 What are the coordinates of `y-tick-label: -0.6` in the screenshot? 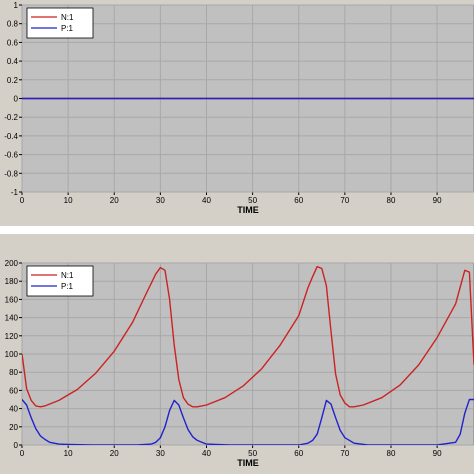 It's located at (11, 155).